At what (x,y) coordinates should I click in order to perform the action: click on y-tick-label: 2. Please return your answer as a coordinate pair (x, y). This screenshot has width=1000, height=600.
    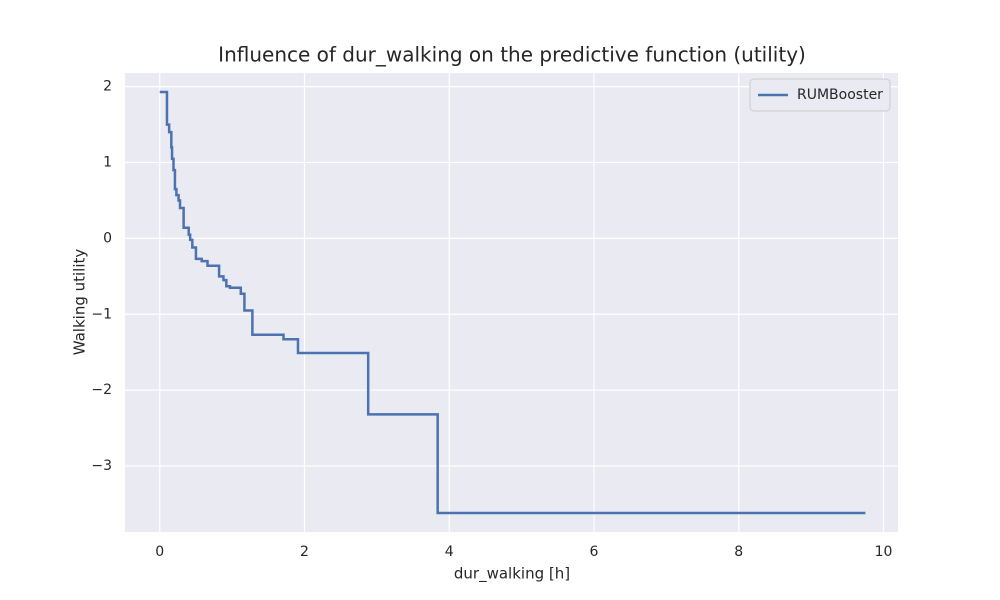
    Looking at the image, I should click on (107, 87).